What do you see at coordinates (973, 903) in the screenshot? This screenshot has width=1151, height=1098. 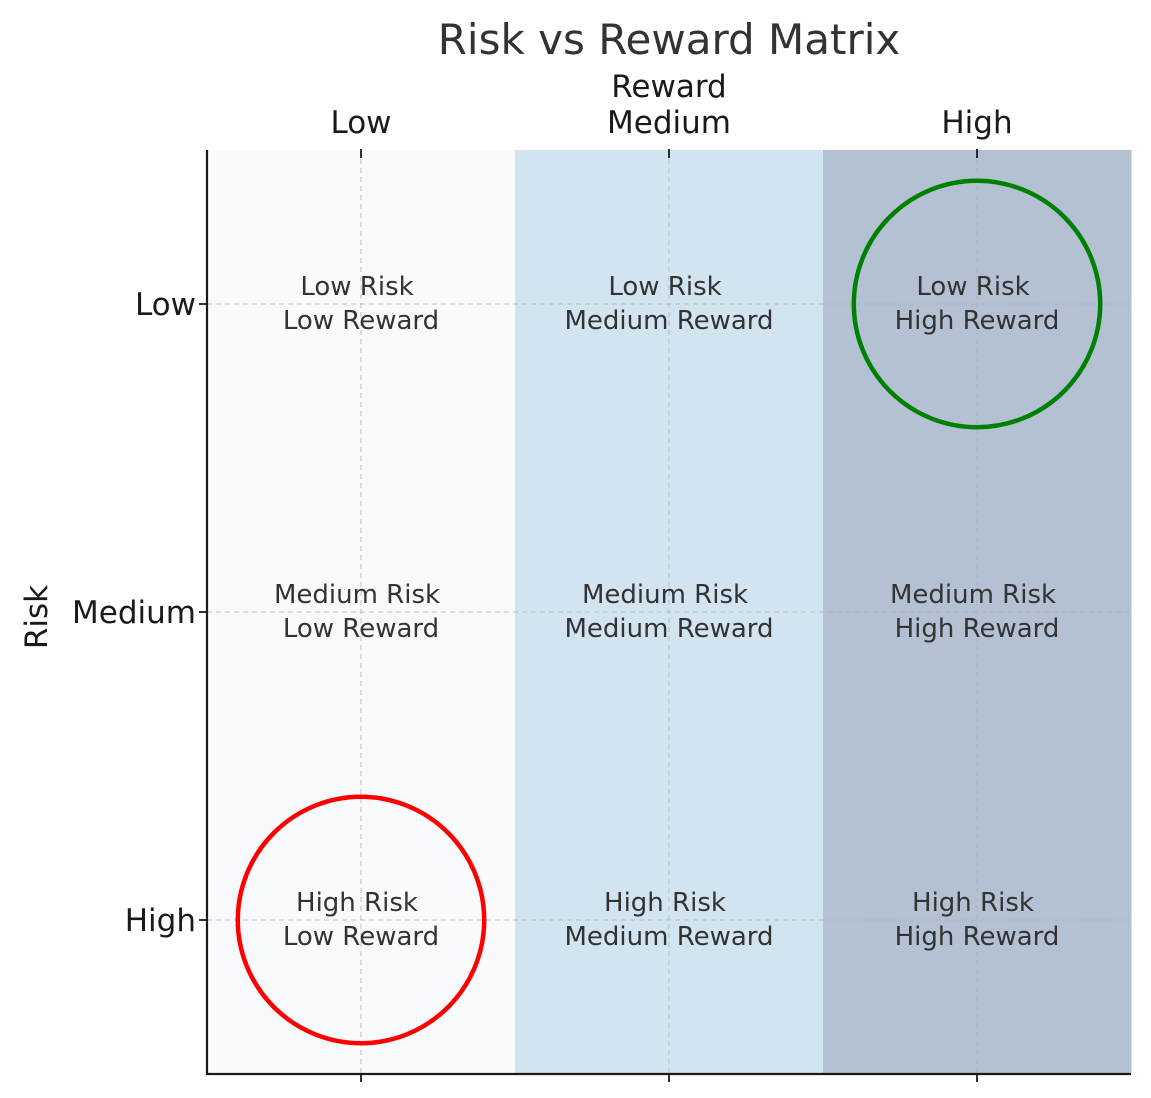 I see `cell-high-risk-high-reward-line1: High Risk` at bounding box center [973, 903].